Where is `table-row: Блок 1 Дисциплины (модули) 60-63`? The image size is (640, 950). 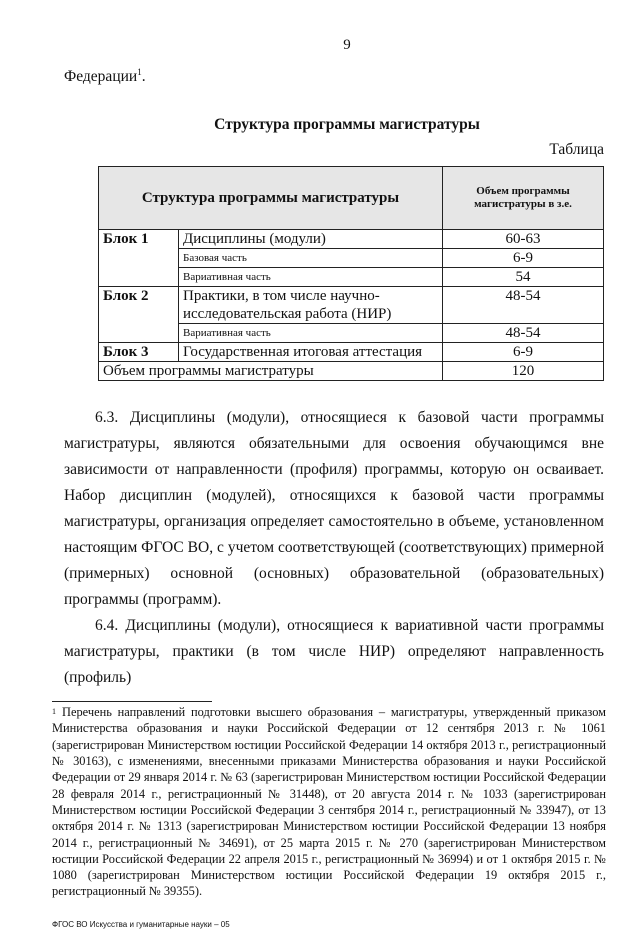 table-row: Блок 1 Дисциплины (модули) 60-63 is located at coordinates (351, 258).